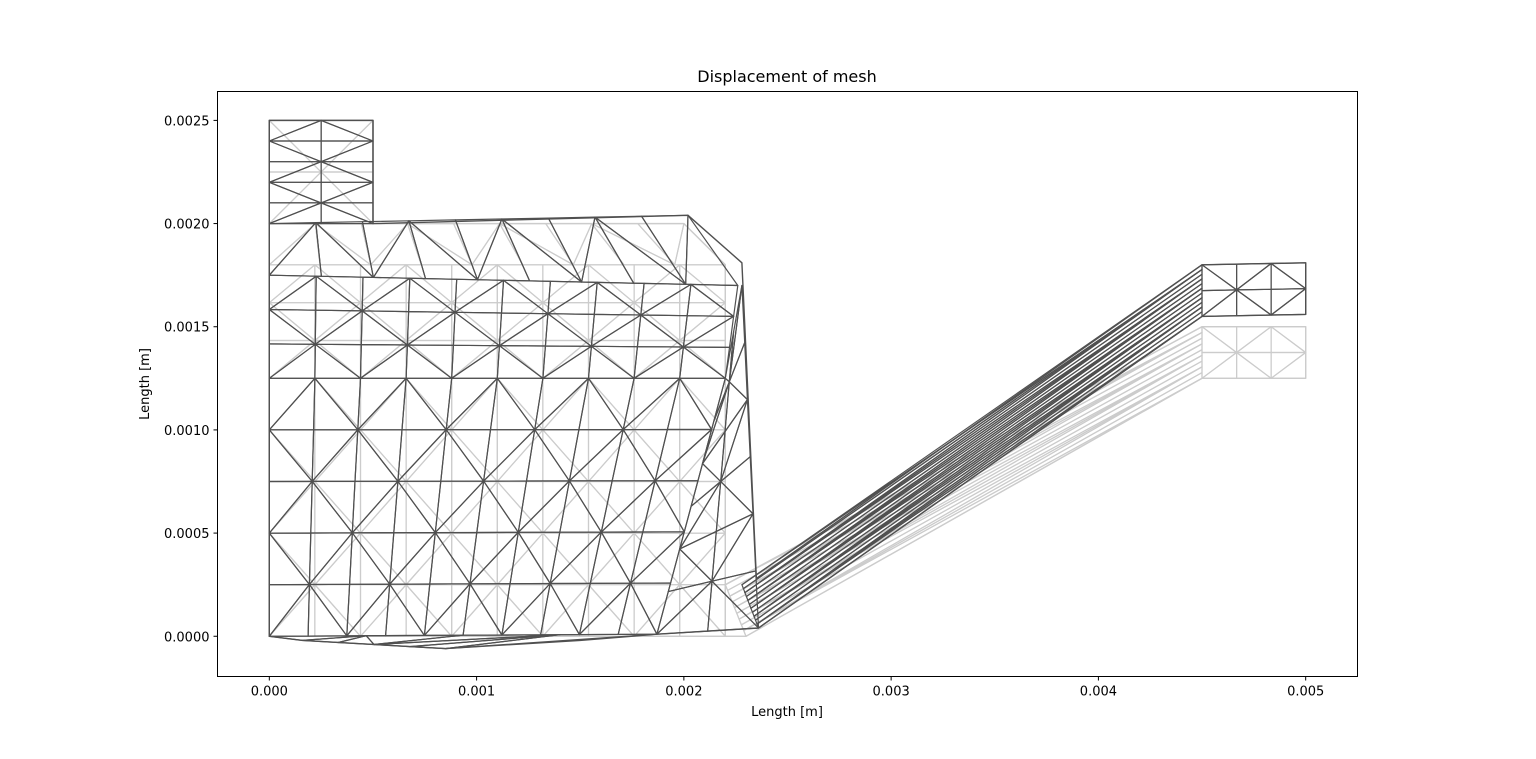  What do you see at coordinates (787, 76) in the screenshot?
I see `chart-title: Displacement of mesh` at bounding box center [787, 76].